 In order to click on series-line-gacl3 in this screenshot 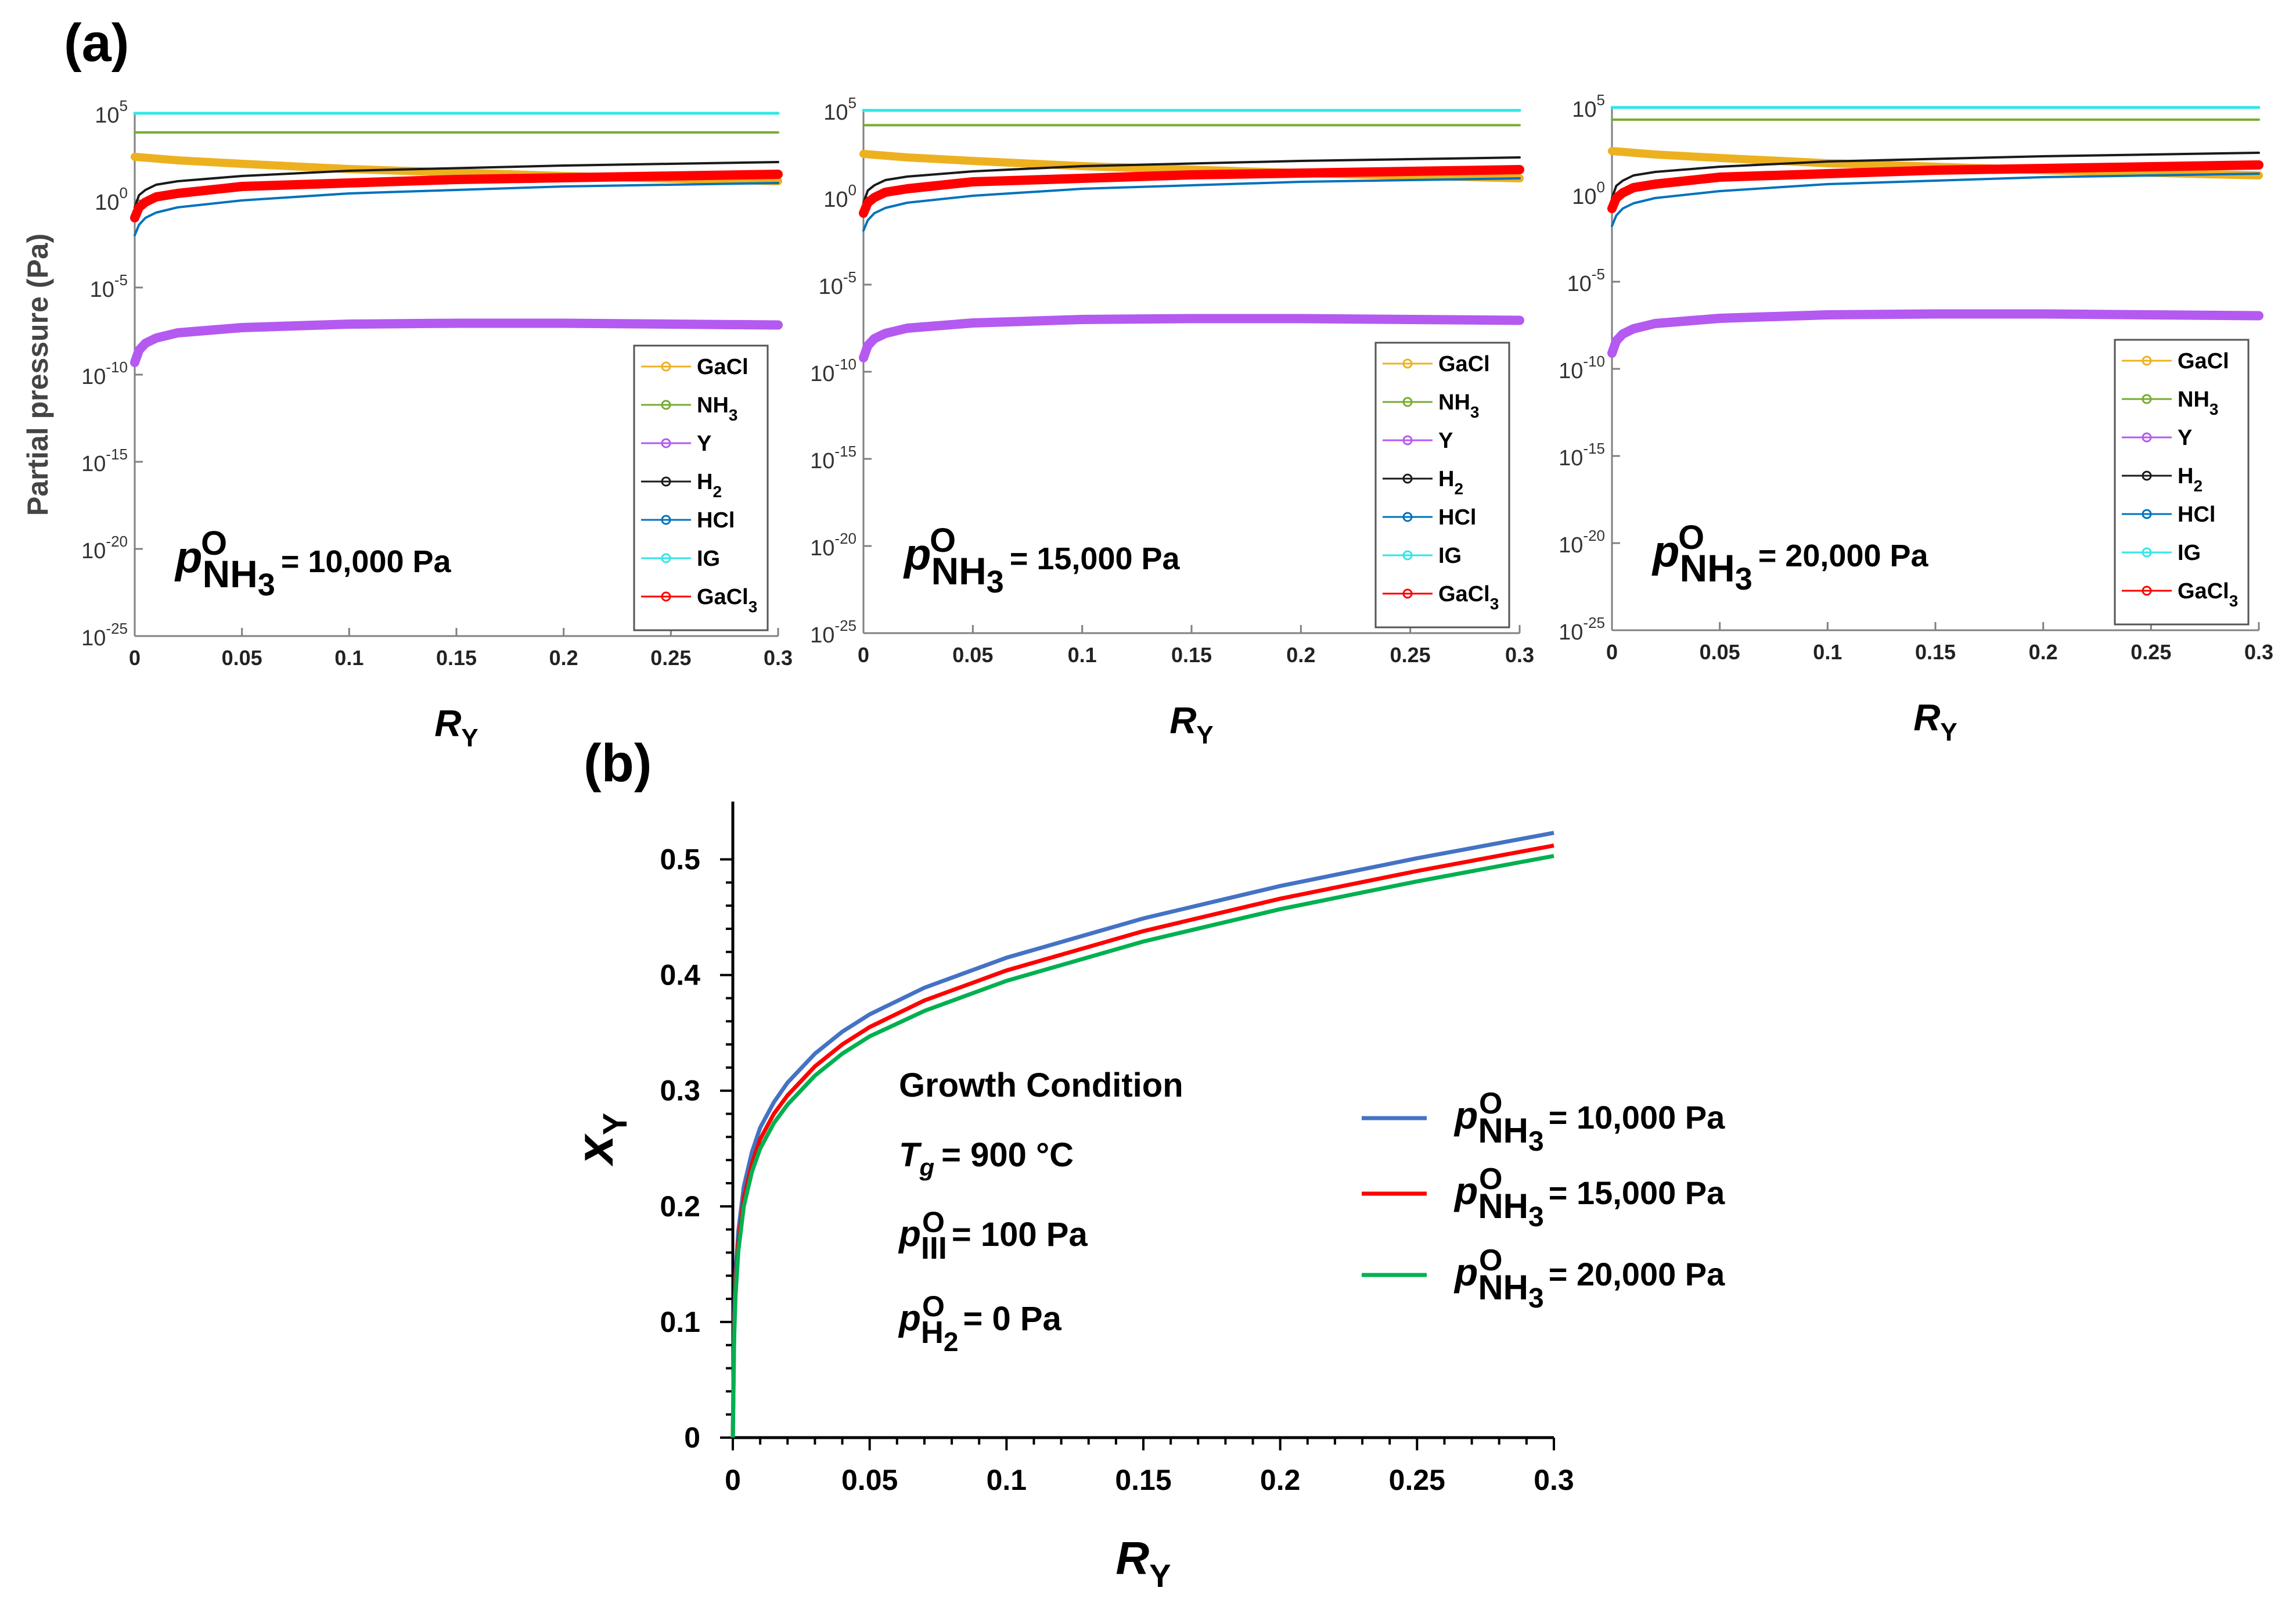, I will do `click(1935, 186)`.